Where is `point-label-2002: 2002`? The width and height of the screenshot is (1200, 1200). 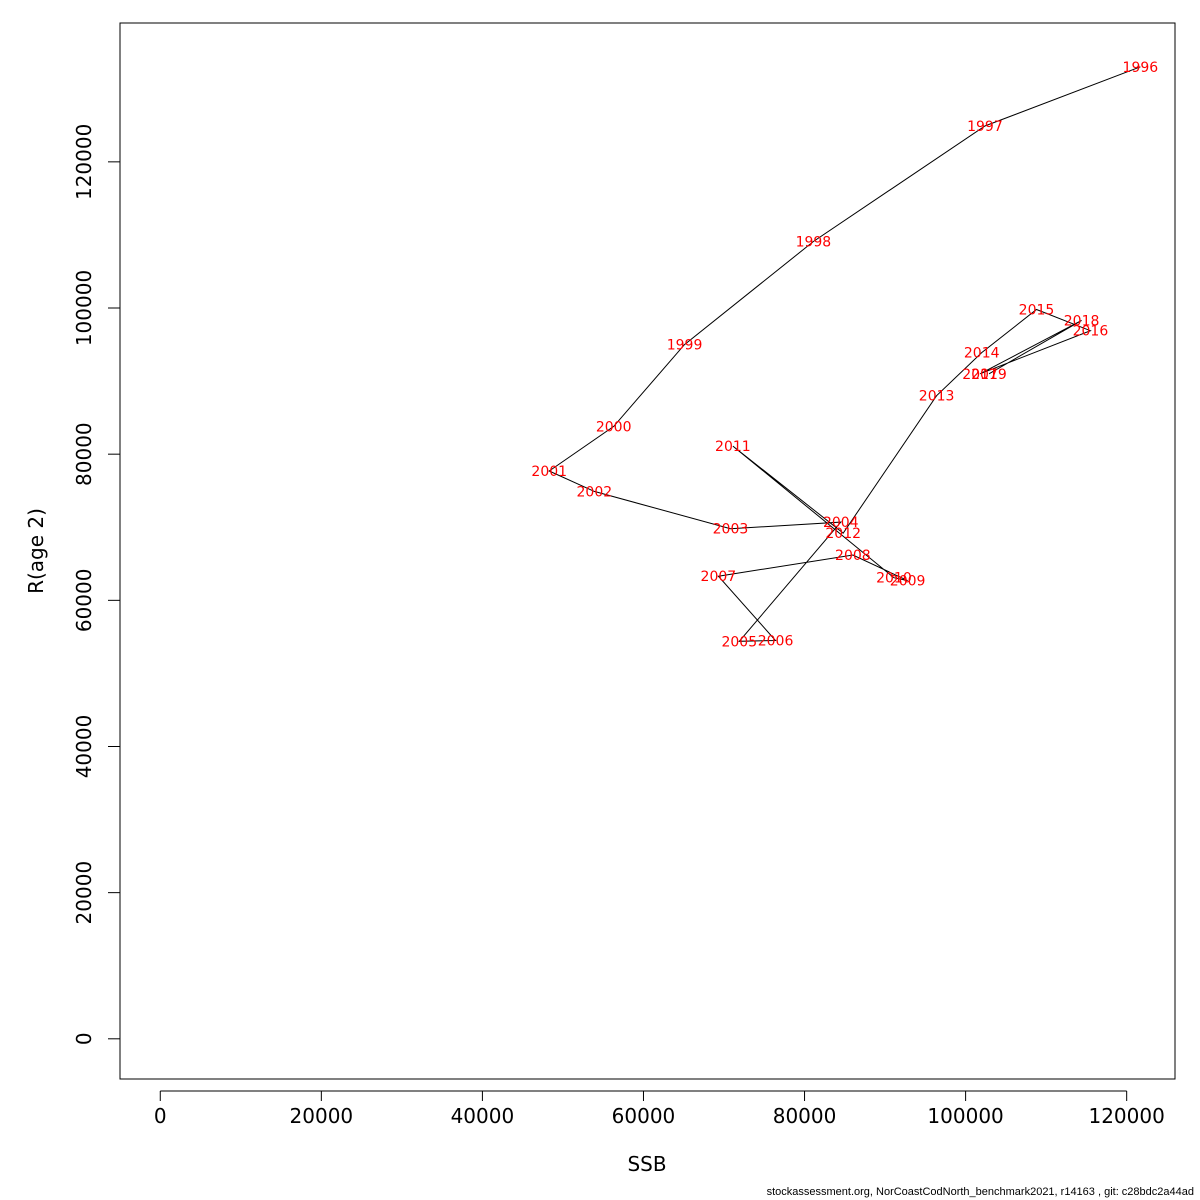
point-label-2002: 2002 is located at coordinates (595, 492).